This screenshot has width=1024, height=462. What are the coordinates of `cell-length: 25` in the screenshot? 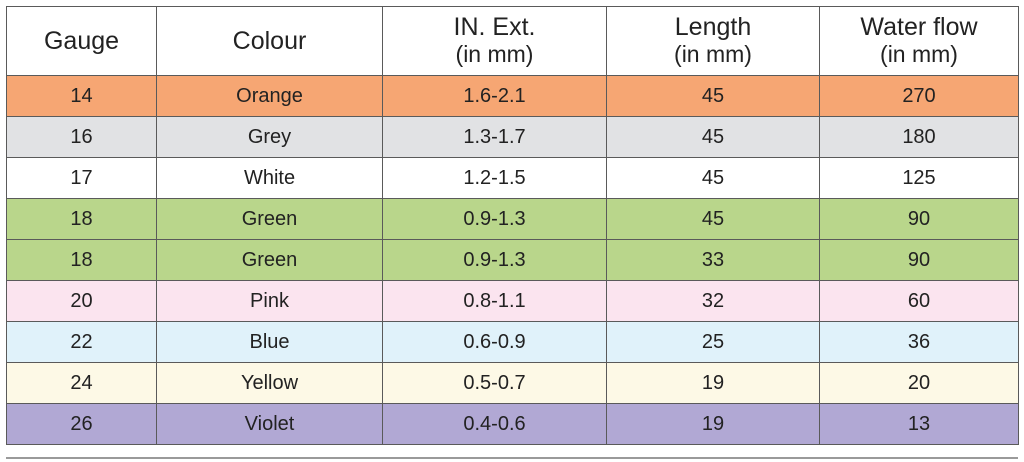 It's located at (713, 342).